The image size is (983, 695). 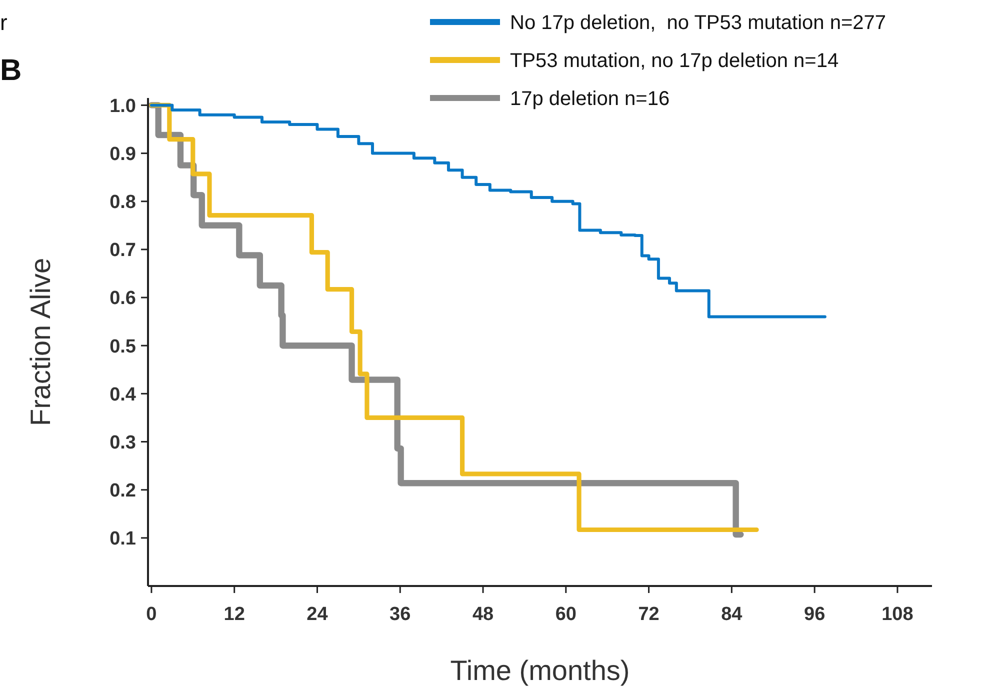 I want to click on y-tick-label: 0.8, so click(x=123, y=203).